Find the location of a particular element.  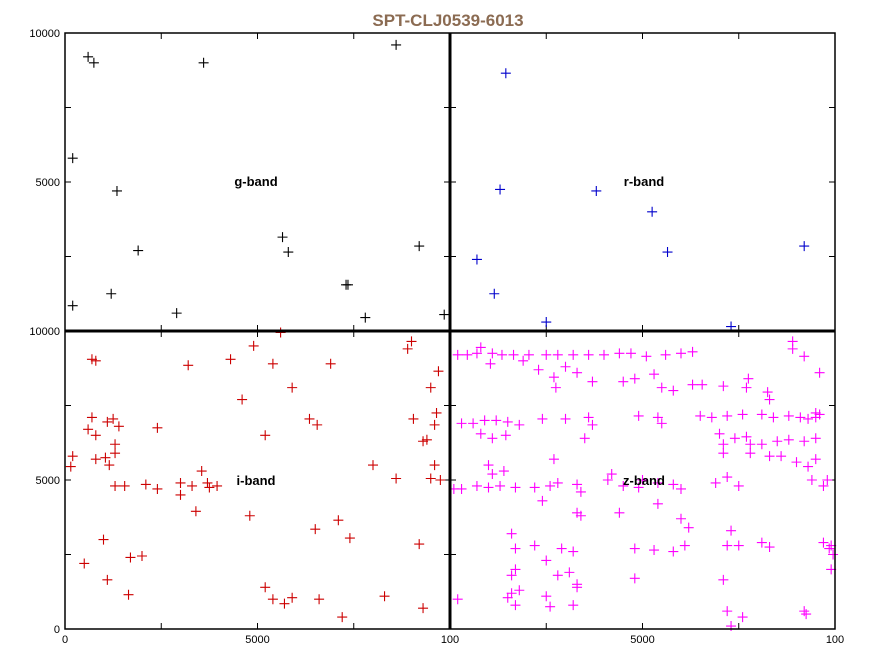

panel-label-g-band: g-band is located at coordinates (255, 181).